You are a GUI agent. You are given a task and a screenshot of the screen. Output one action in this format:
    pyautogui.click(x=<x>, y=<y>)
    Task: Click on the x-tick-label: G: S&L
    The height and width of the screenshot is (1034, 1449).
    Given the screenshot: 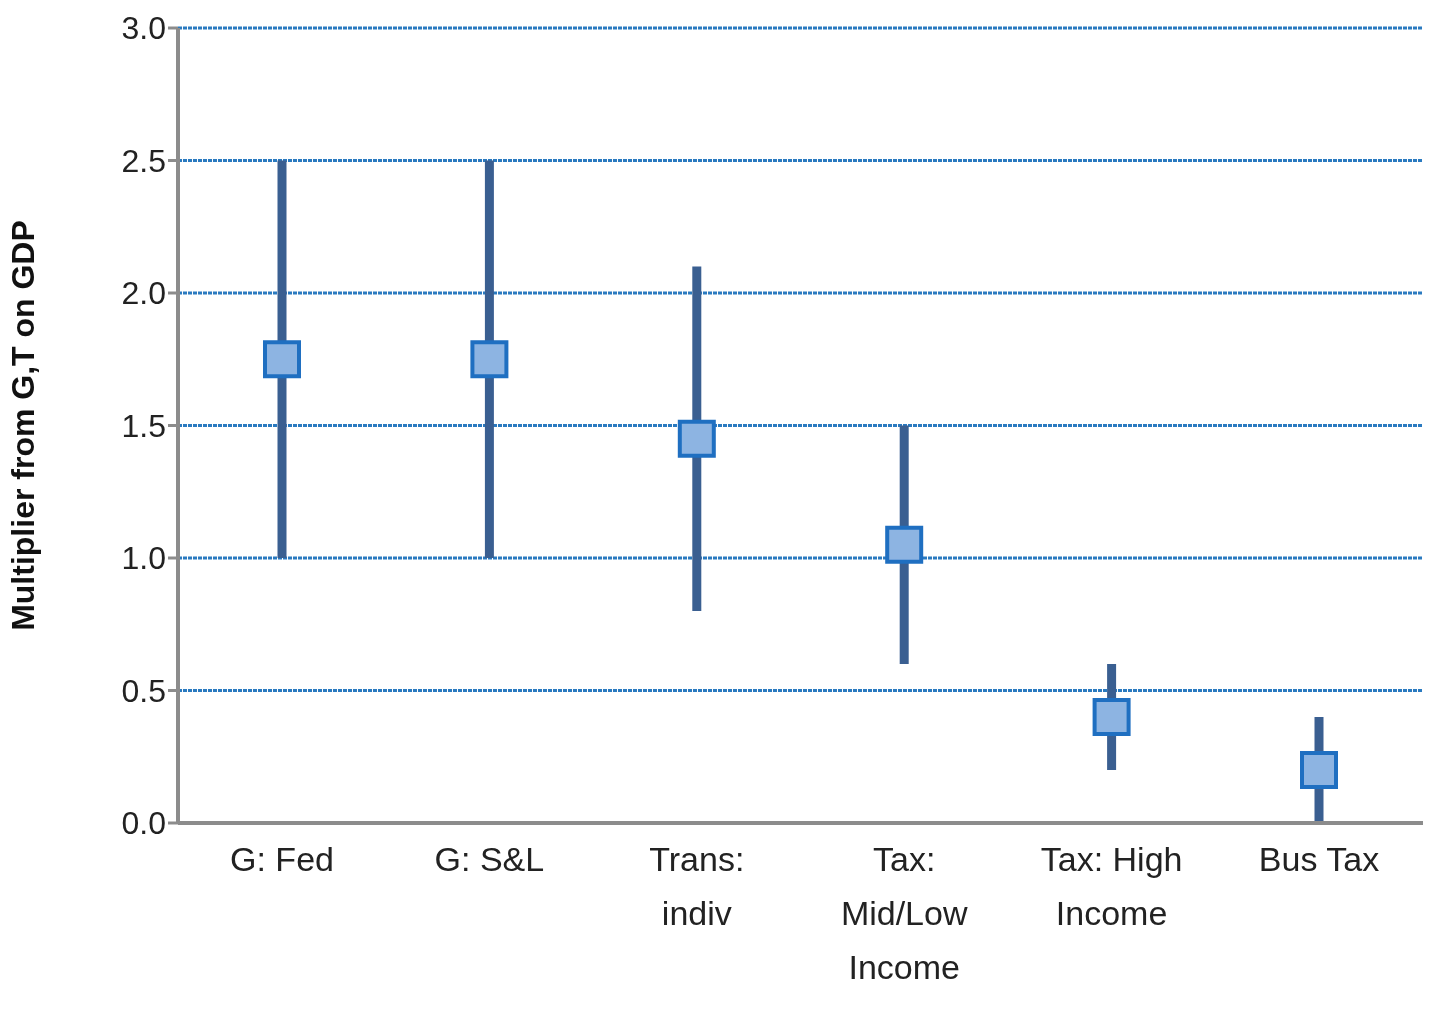 What is the action you would take?
    pyautogui.click(x=489, y=859)
    